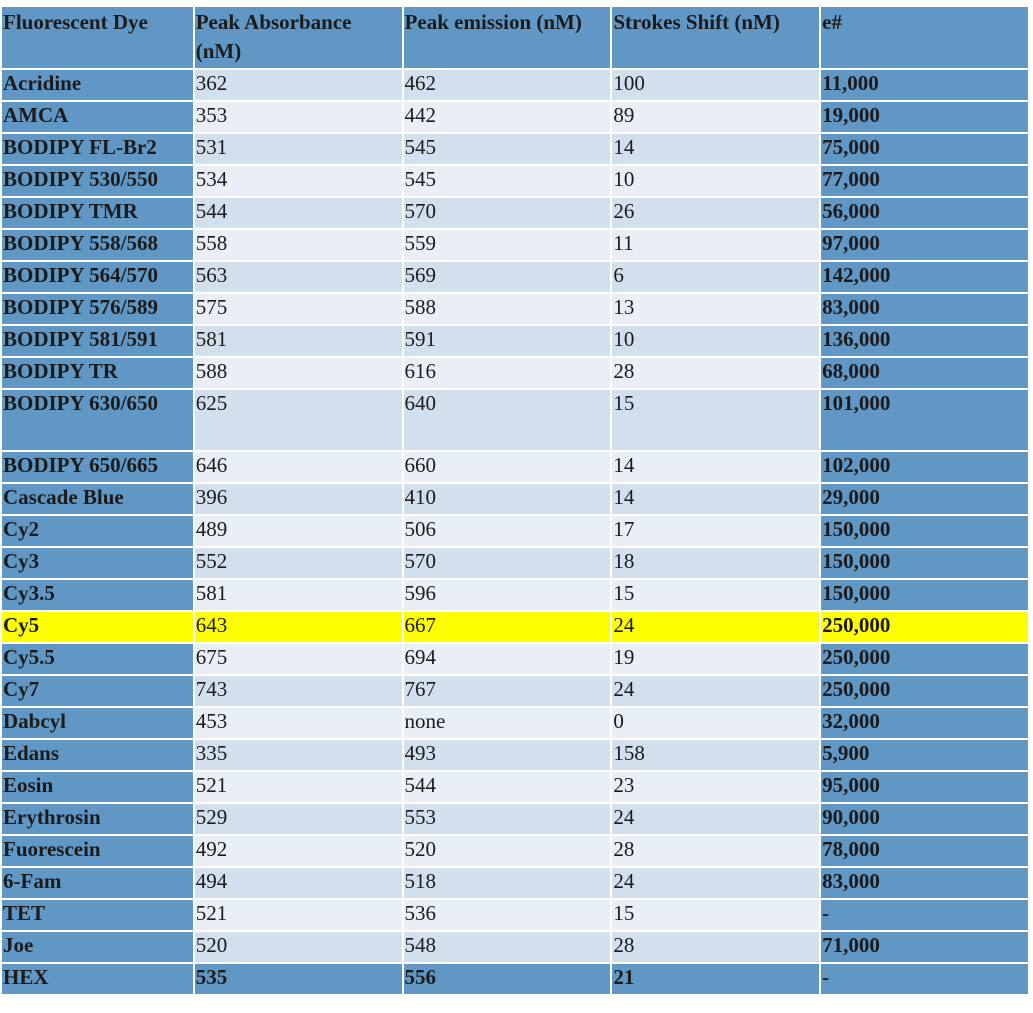 The height and width of the screenshot is (1013, 1033). Describe the element at coordinates (507, 627) in the screenshot. I see `peak-emission-cell: 667` at that location.